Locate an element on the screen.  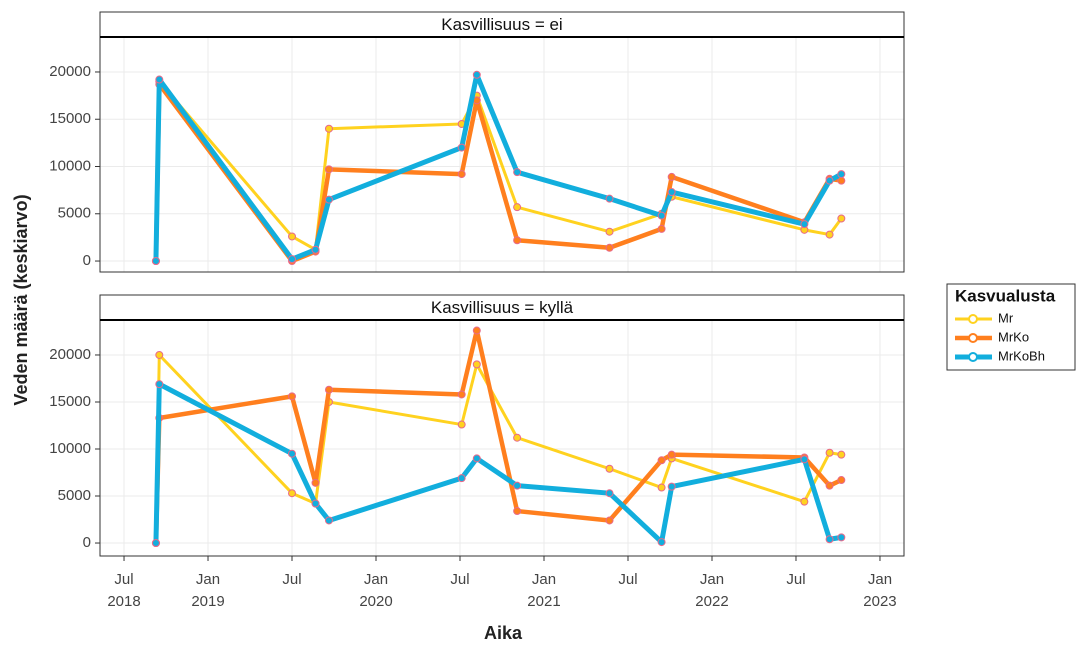
x-tick-label: Jan 2019 is located at coordinates (207, 590).